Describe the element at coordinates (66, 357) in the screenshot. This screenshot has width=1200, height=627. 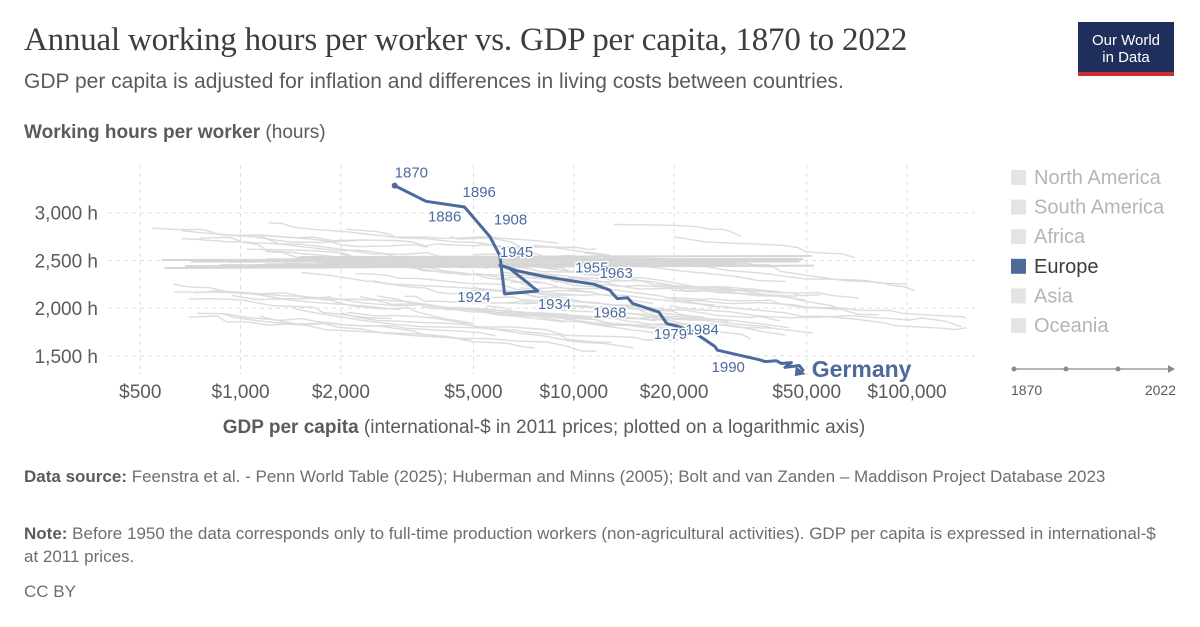
I see `y-tick-label: 1,500 h` at that location.